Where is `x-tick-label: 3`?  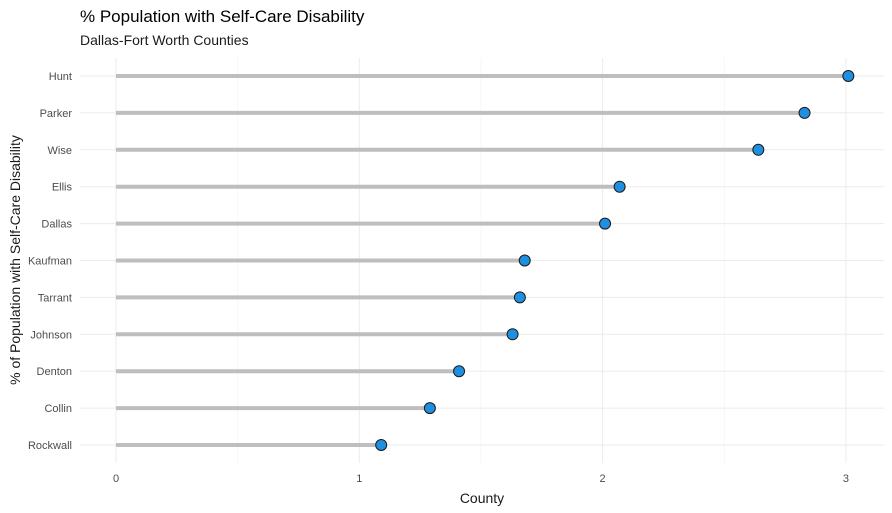 x-tick-label: 3 is located at coordinates (846, 479).